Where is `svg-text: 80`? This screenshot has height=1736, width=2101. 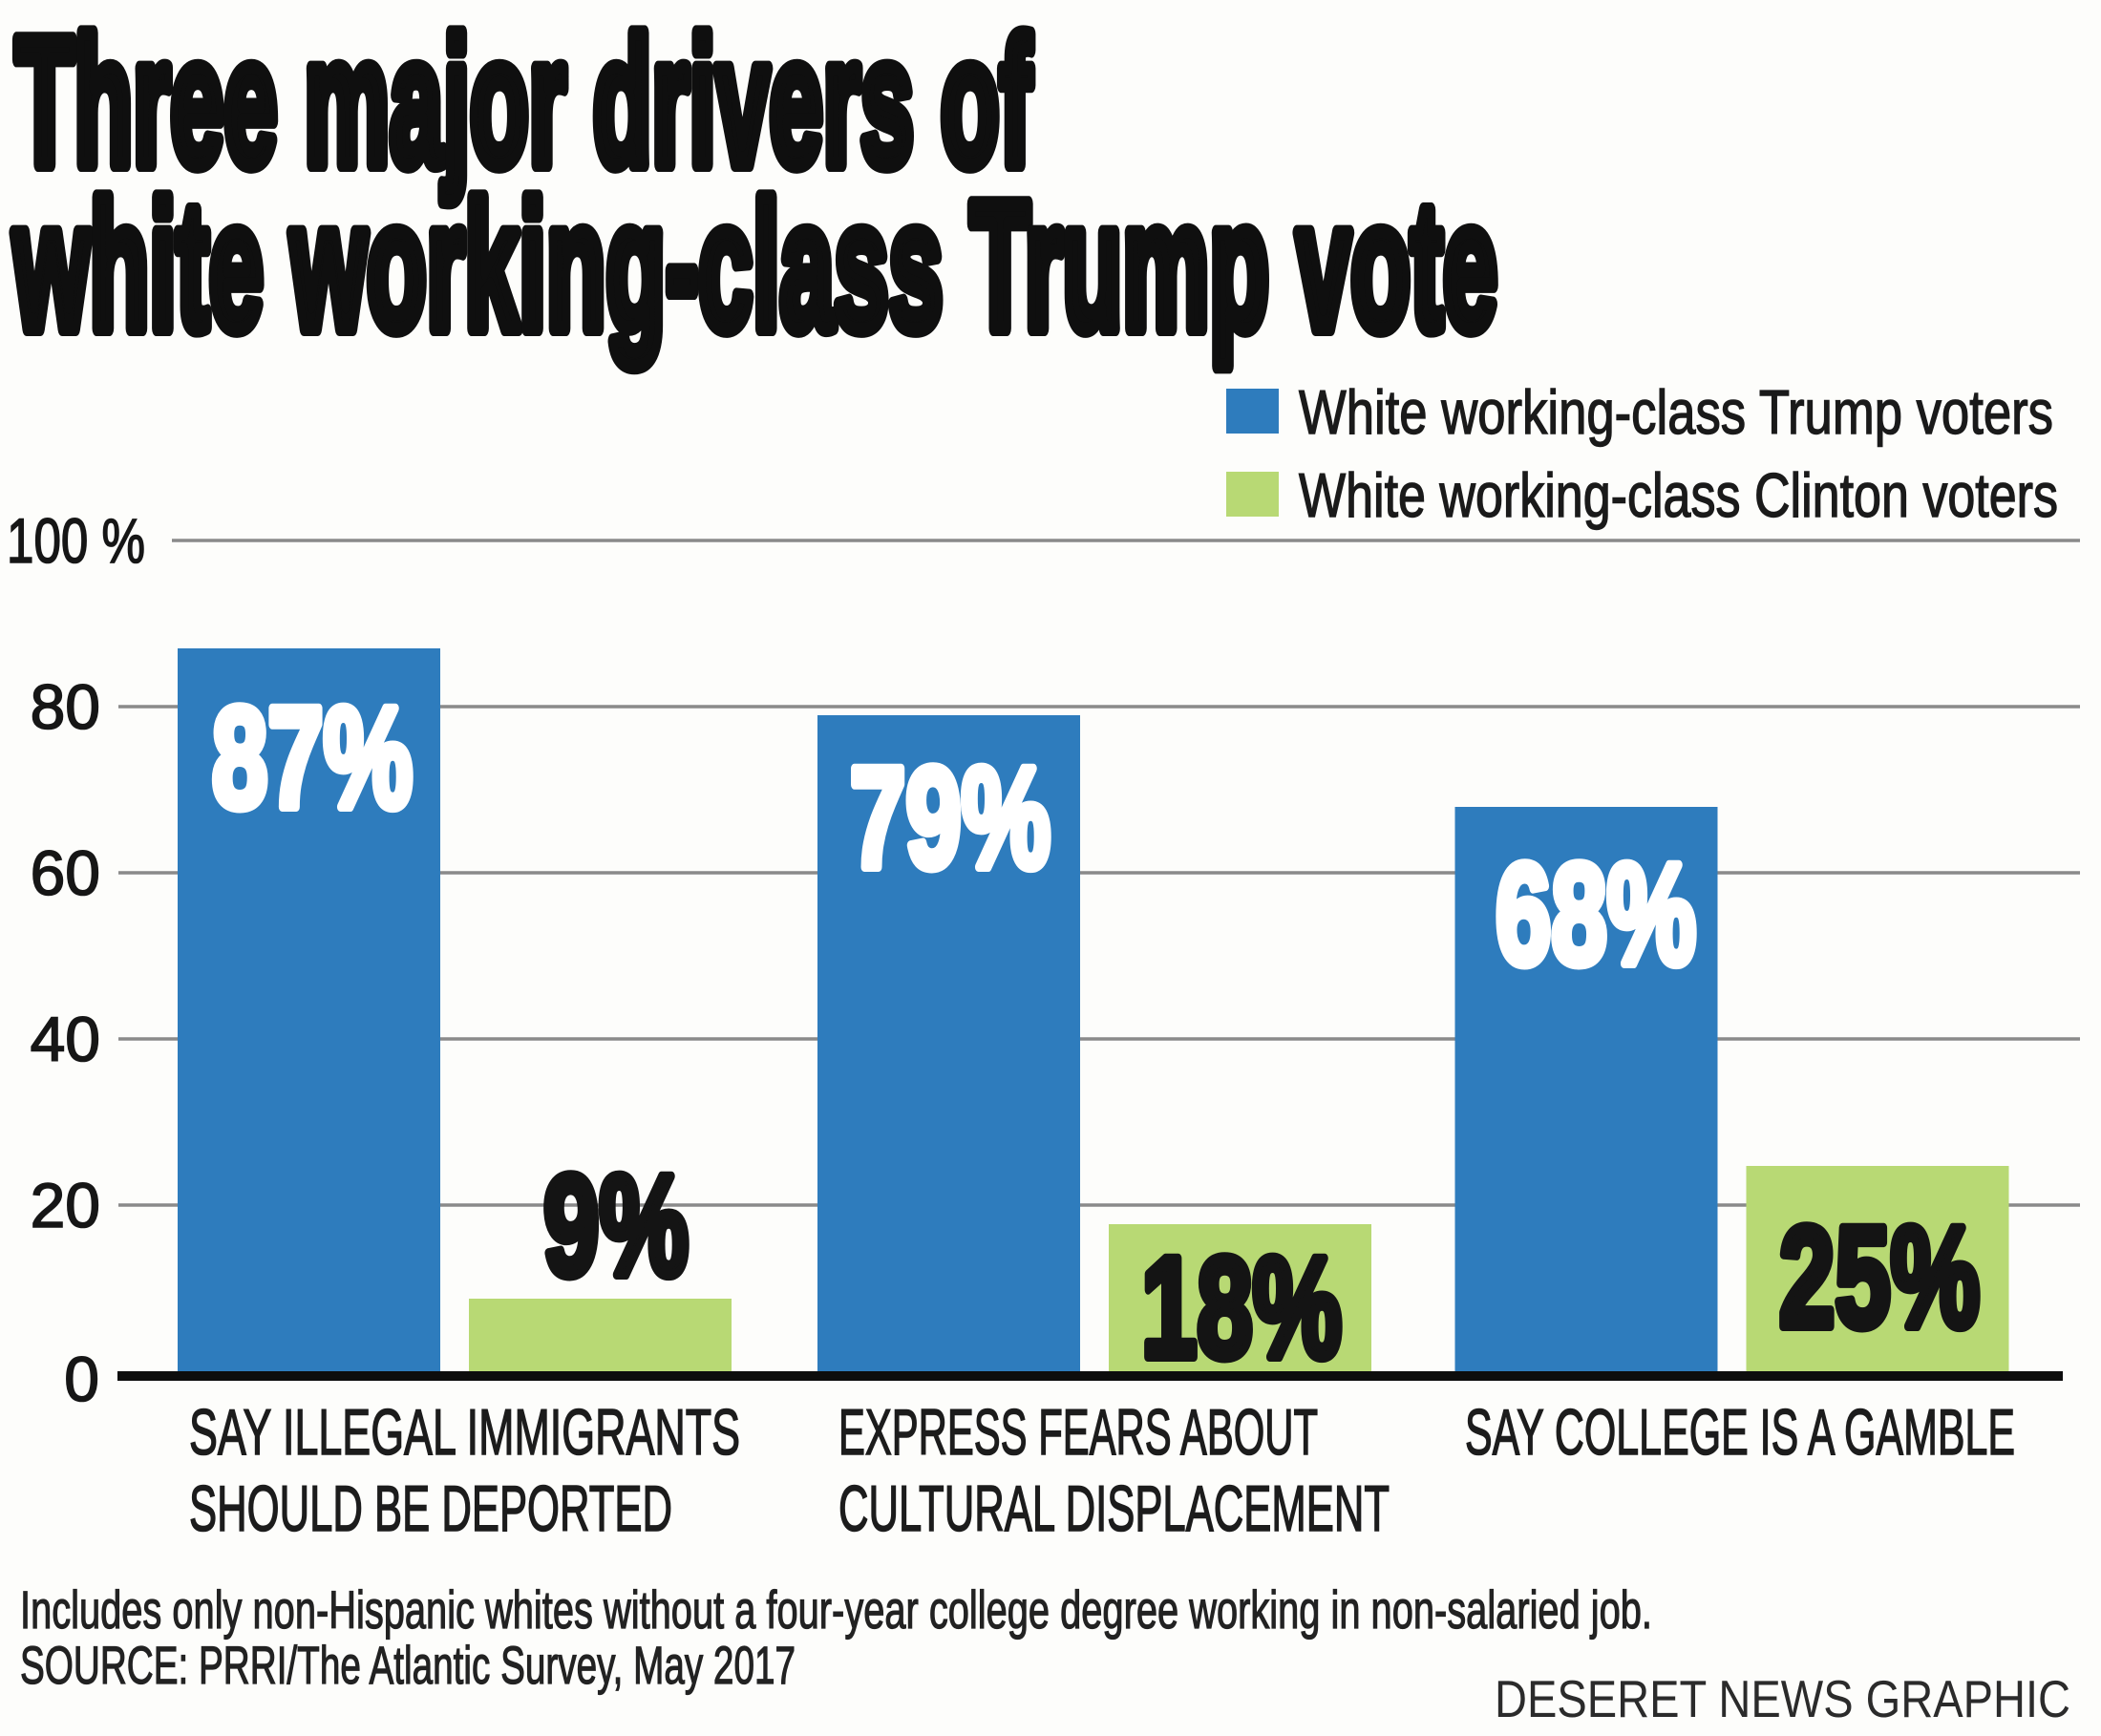 svg-text: 80 is located at coordinates (65, 706).